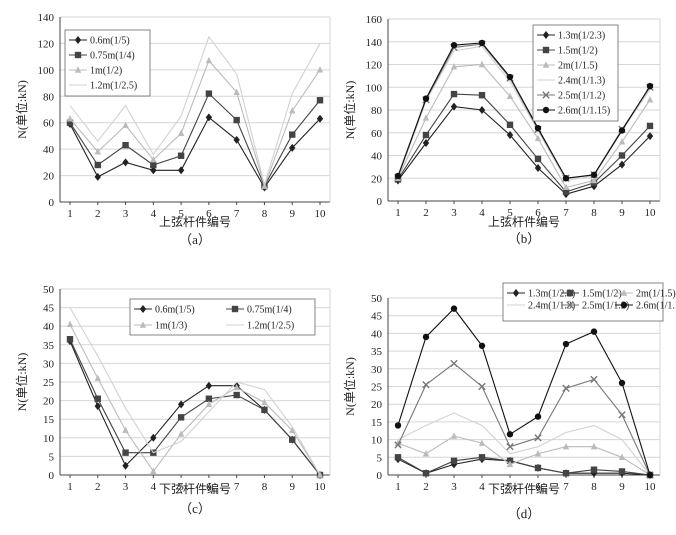 Image resolution: width=676 pixels, height=535 pixels. I want to click on panel-label: （d）, so click(524, 513).